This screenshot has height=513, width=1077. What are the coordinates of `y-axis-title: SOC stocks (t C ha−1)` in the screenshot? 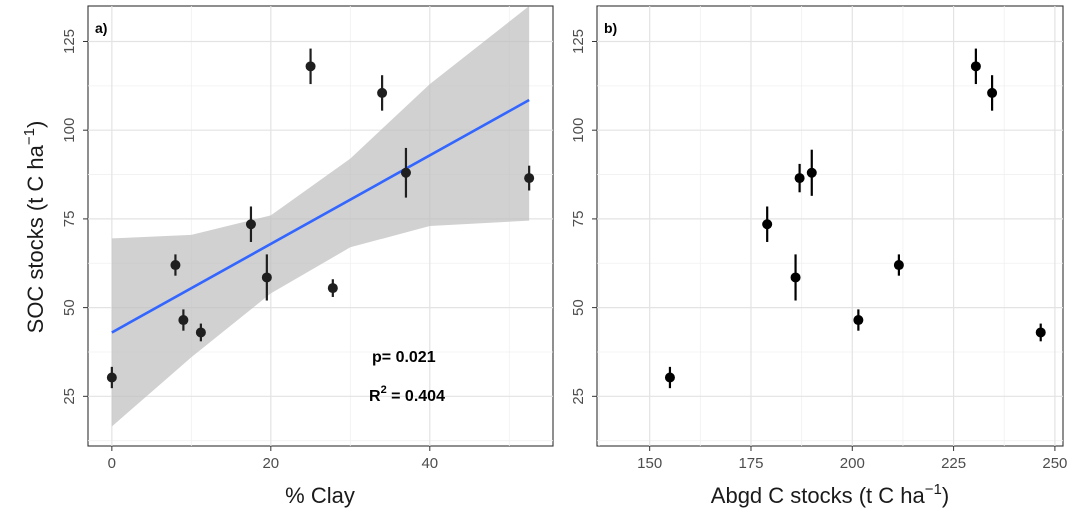 It's located at (34, 227).